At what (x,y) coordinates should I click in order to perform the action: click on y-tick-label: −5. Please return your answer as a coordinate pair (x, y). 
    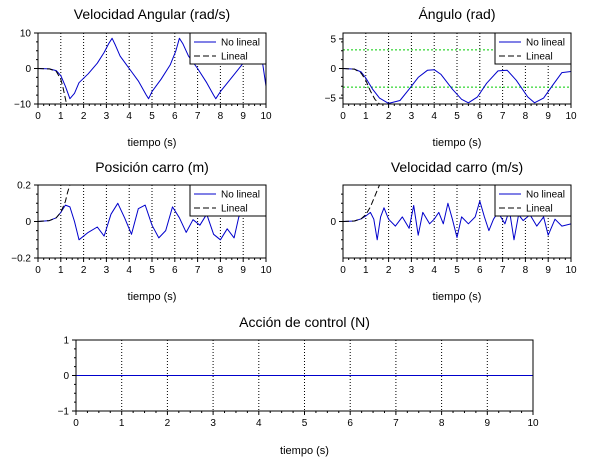
    Looking at the image, I should click on (331, 99).